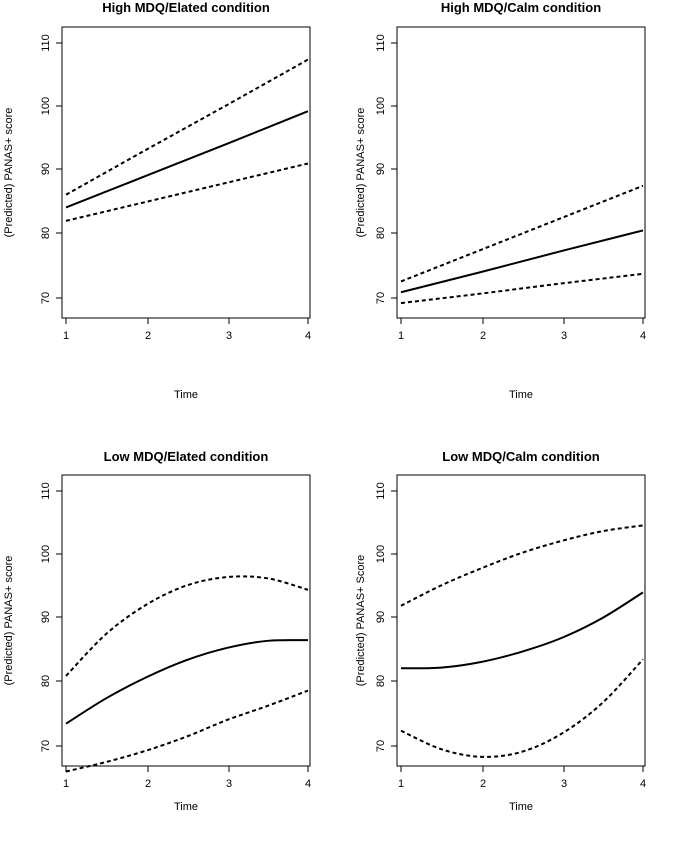 The height and width of the screenshot is (841, 673). Describe the element at coordinates (521, 7) in the screenshot. I see `chart-title: High MDQ/Calm condition` at that location.